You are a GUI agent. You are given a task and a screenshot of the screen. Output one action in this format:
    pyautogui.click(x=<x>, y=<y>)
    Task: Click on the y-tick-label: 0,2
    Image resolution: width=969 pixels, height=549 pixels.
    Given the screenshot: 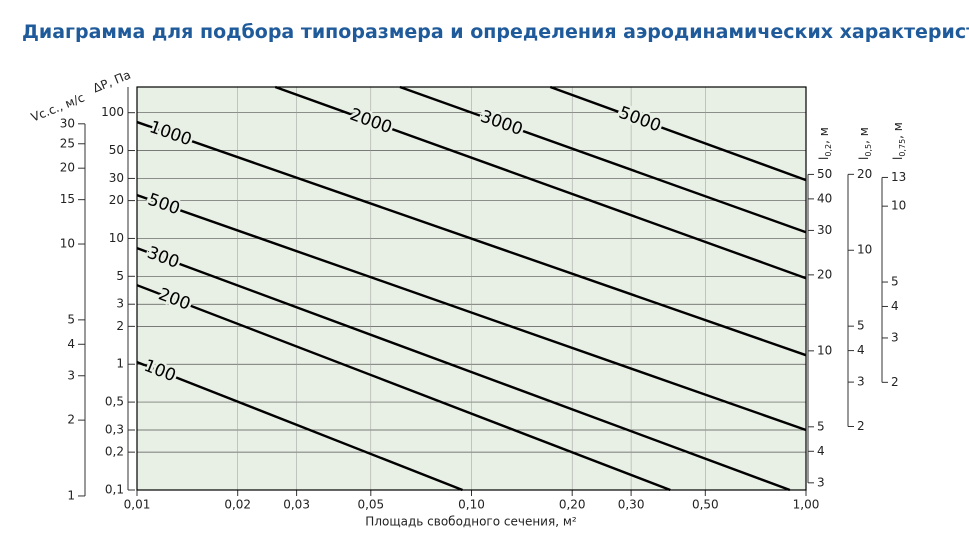 What is the action you would take?
    pyautogui.click(x=114, y=452)
    